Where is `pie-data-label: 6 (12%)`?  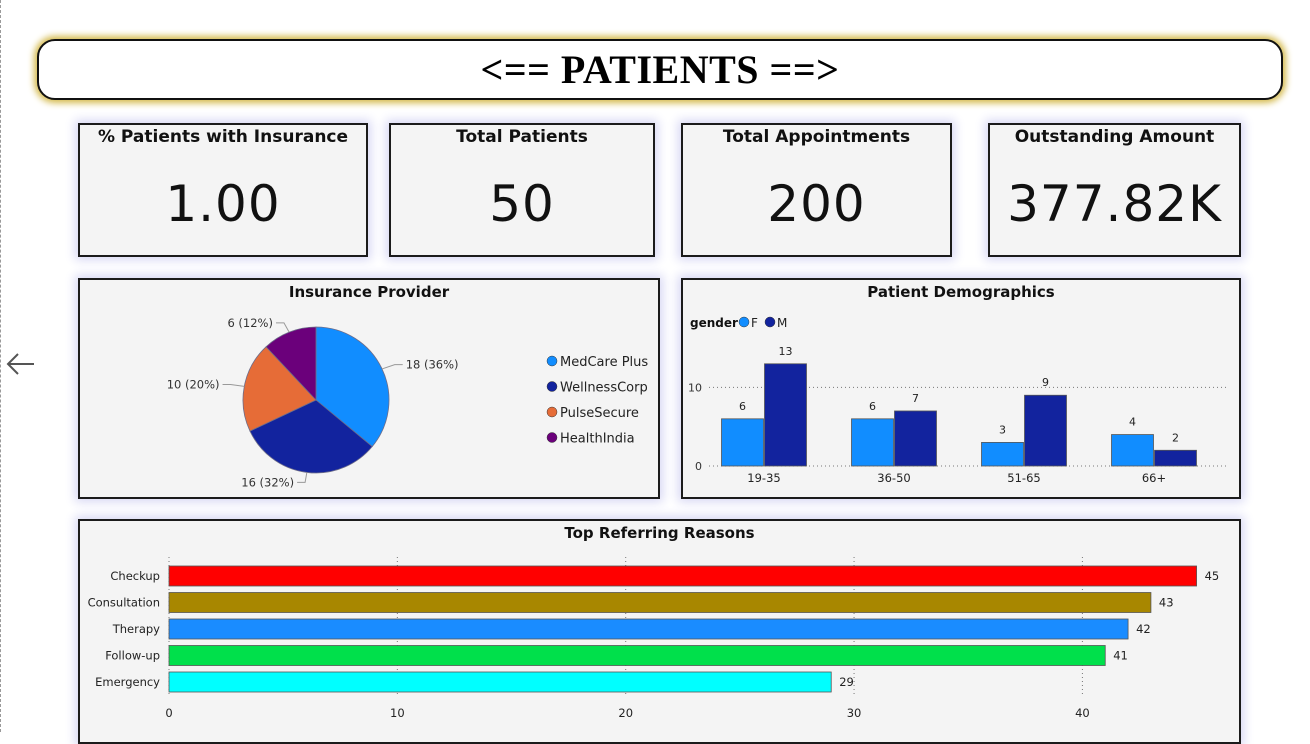
pie-data-label: 6 (12%) is located at coordinates (250, 323).